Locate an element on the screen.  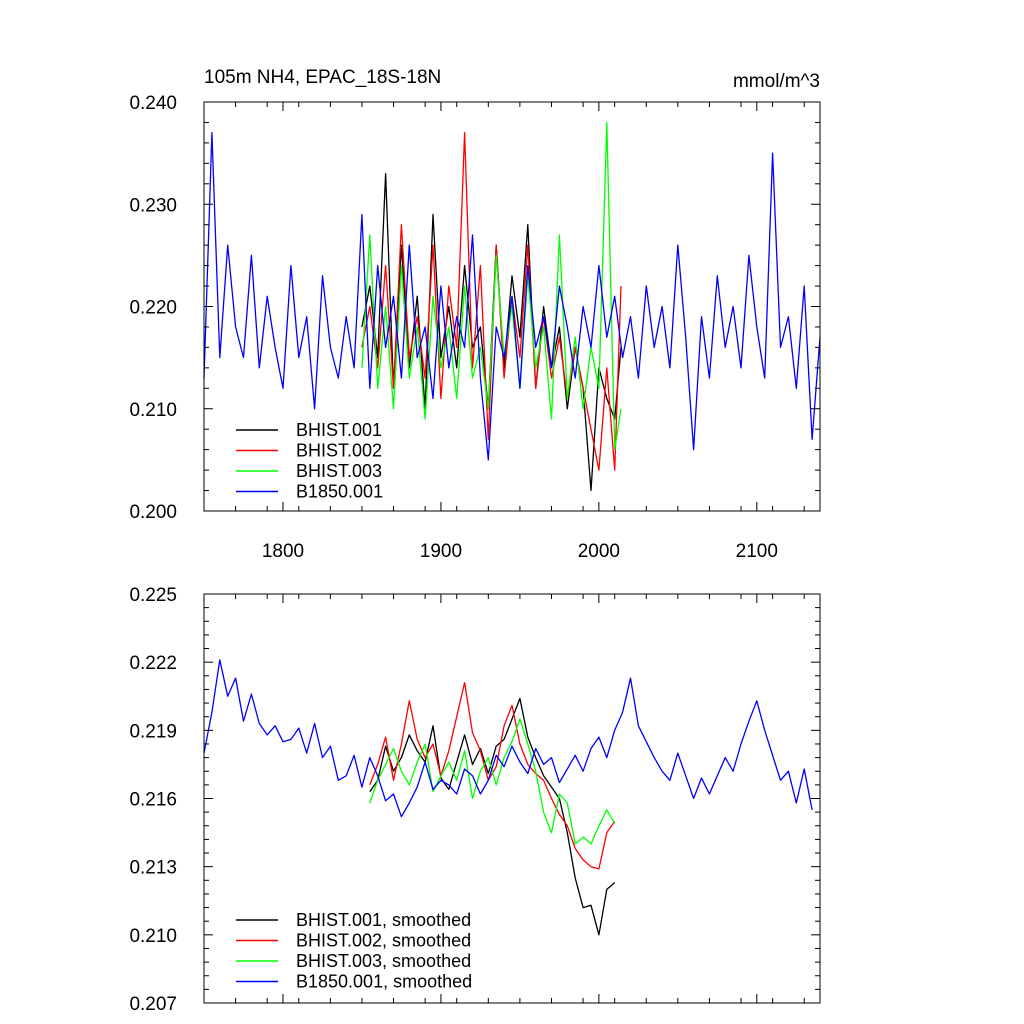
y-tick-label: 0.200 is located at coordinates (153, 512).